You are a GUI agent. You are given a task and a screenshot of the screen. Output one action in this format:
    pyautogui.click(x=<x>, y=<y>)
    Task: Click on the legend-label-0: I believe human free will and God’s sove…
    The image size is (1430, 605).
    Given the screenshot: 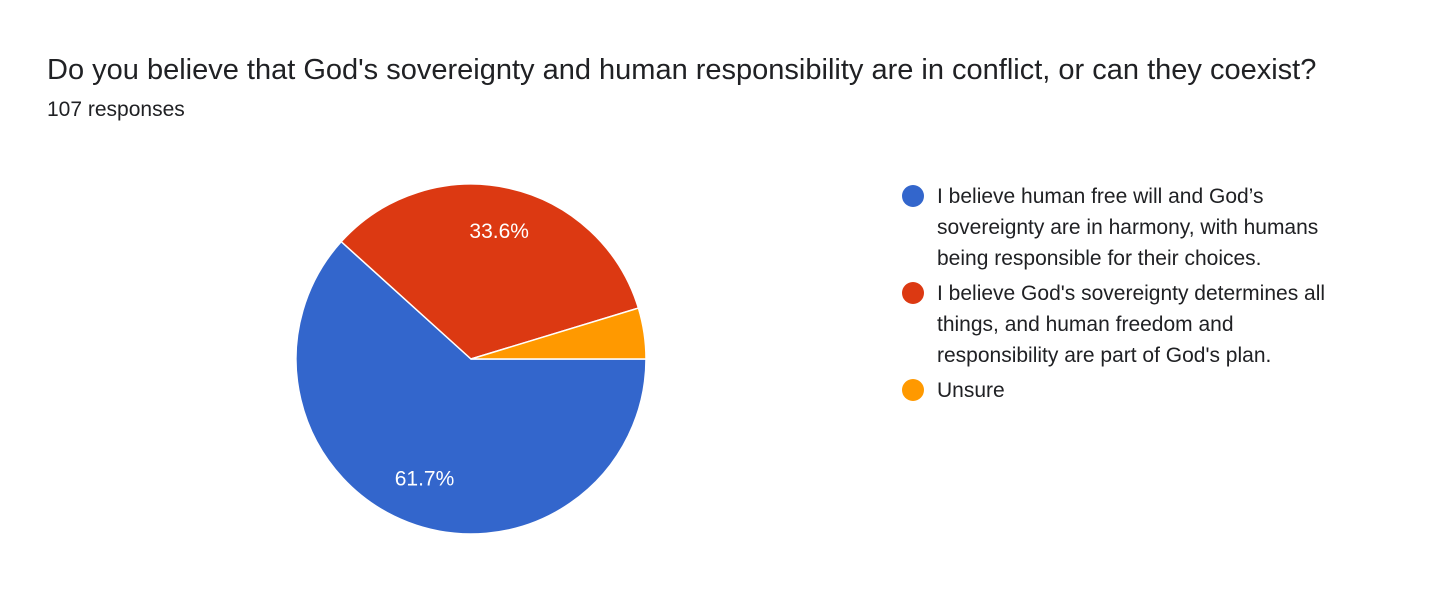 What is the action you would take?
    pyautogui.click(x=1128, y=227)
    